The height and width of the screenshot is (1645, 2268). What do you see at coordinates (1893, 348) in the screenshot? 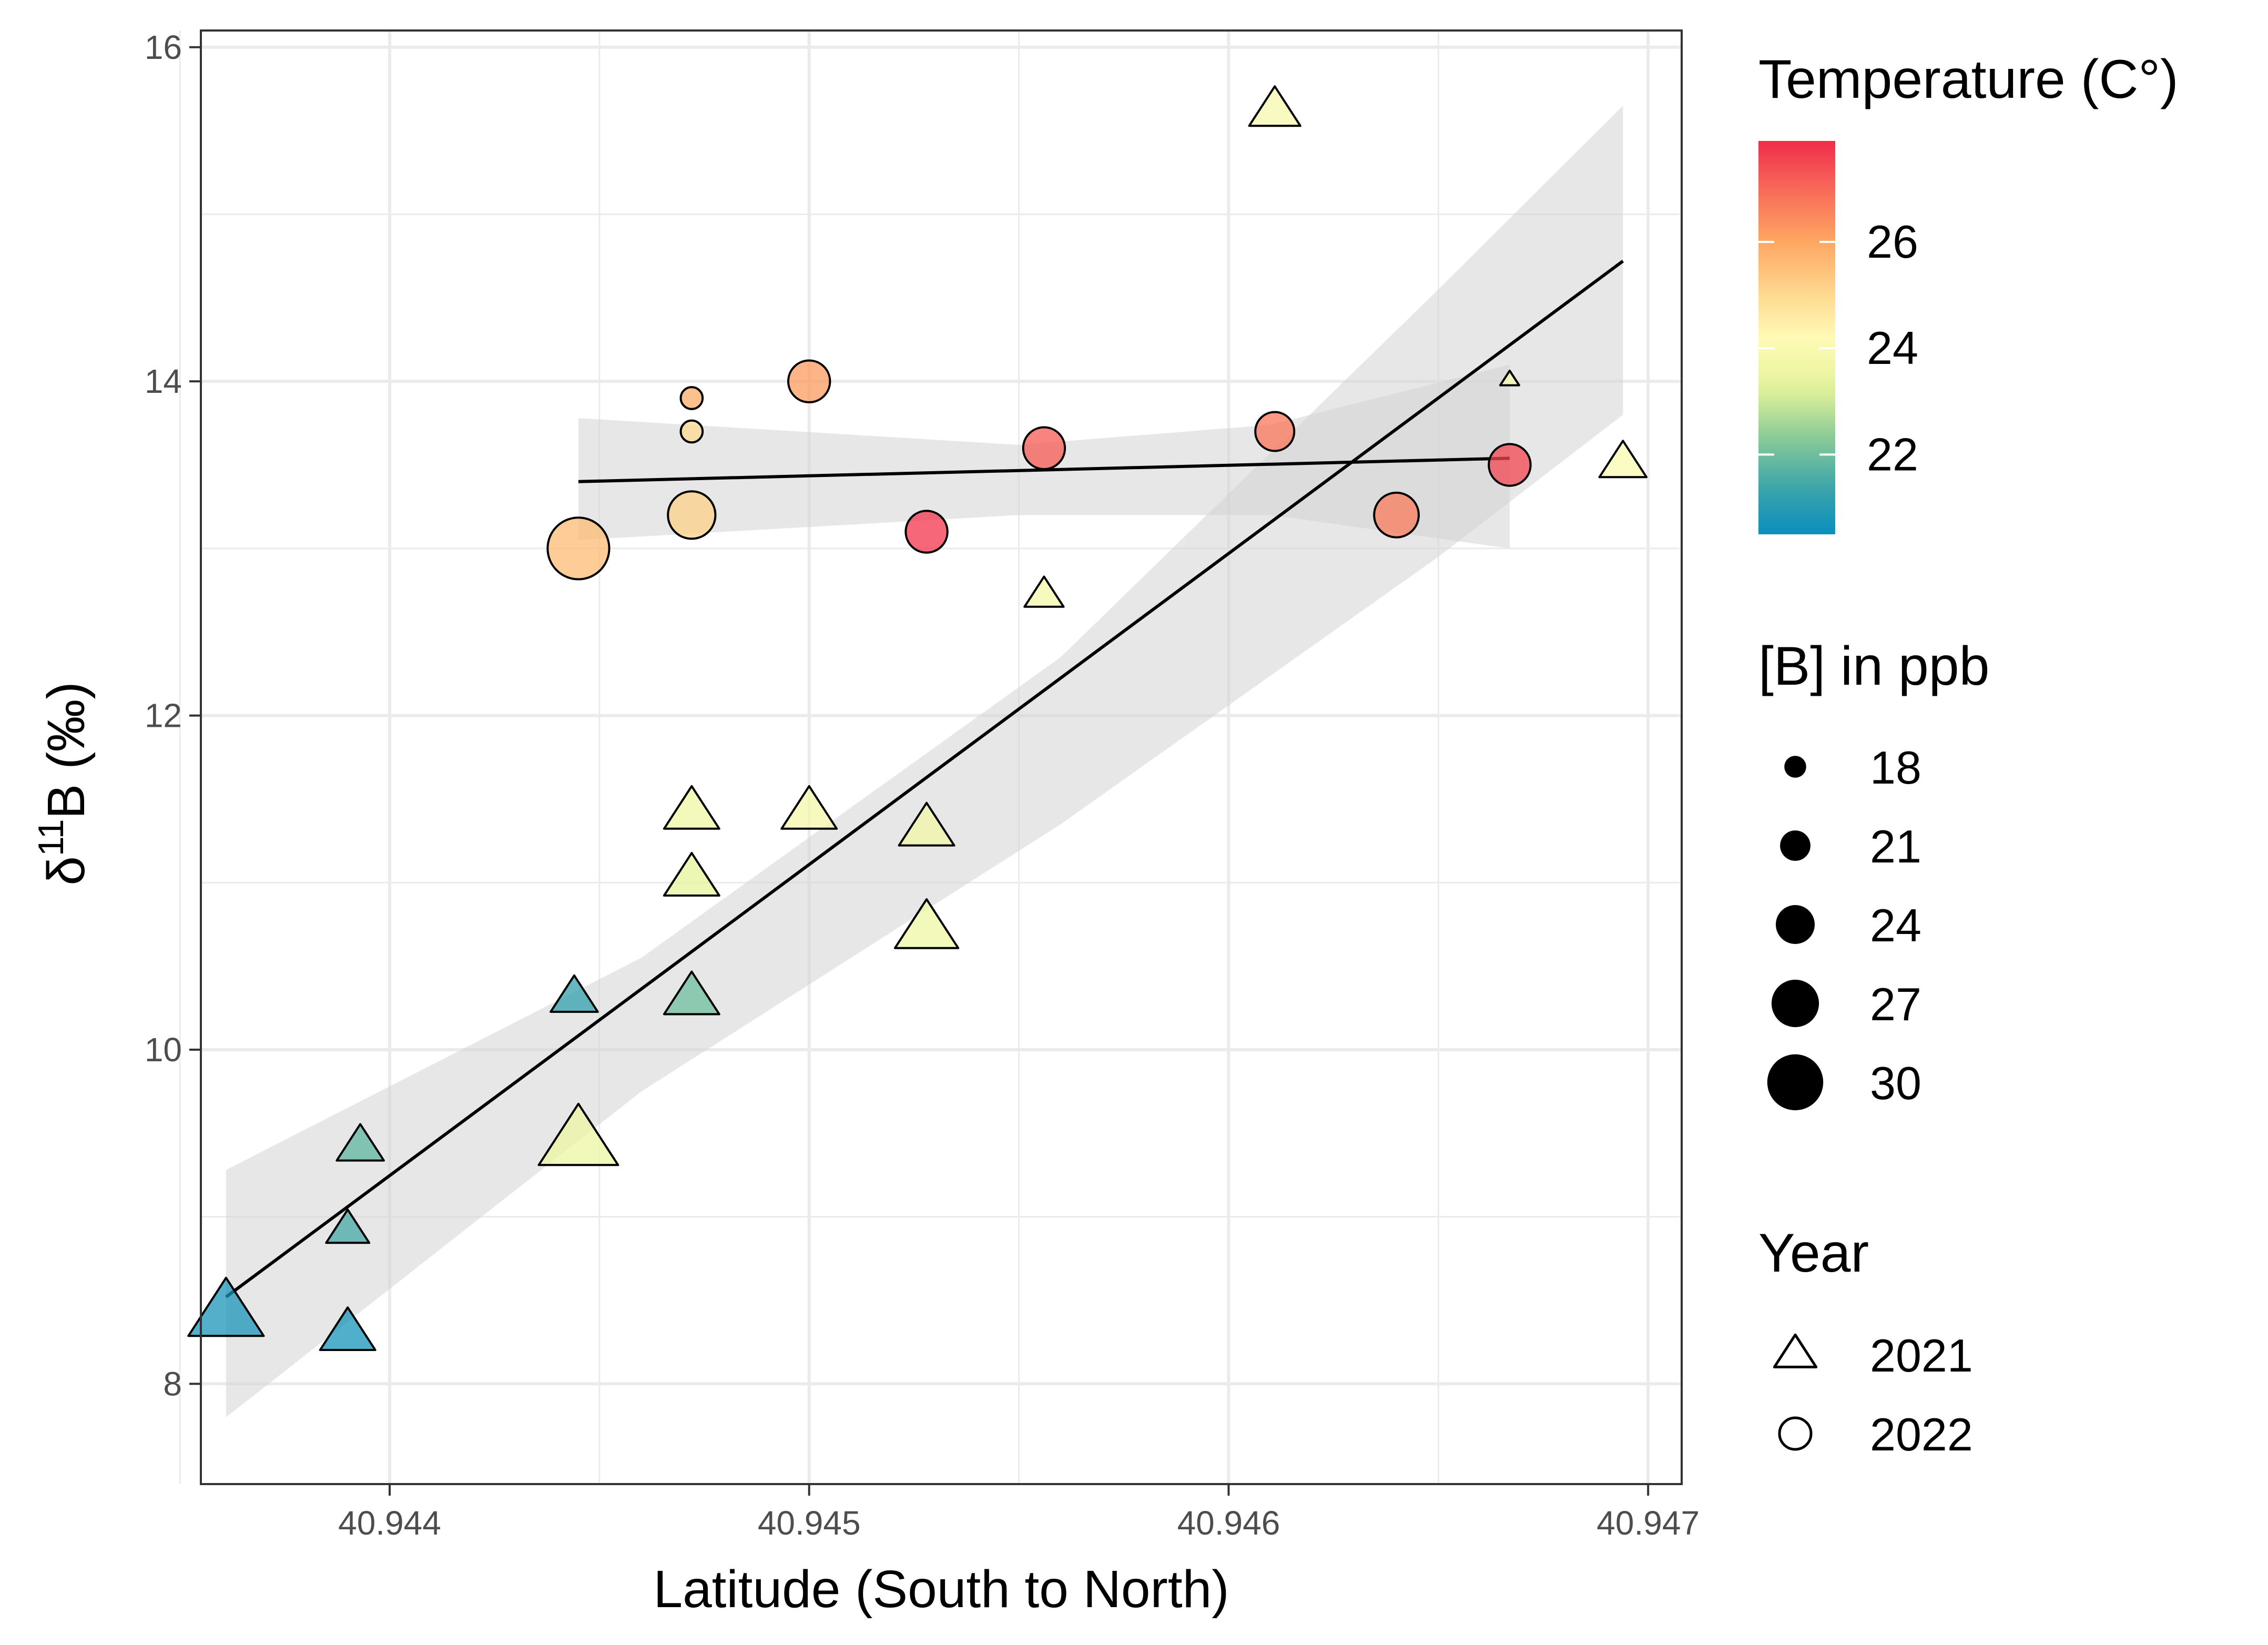
I see `colorbar-tick-label: 24` at bounding box center [1893, 348].